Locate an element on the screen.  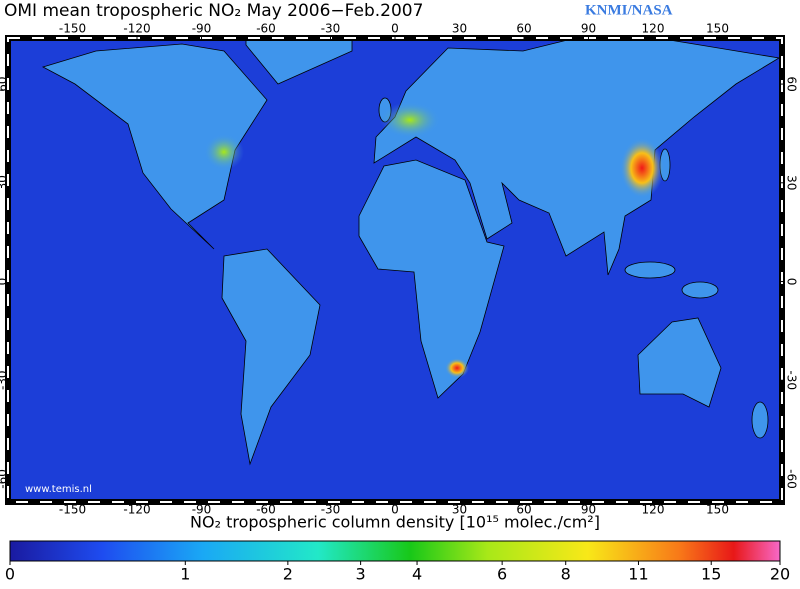
colorbar-tick-label: 8 is located at coordinates (566, 574).